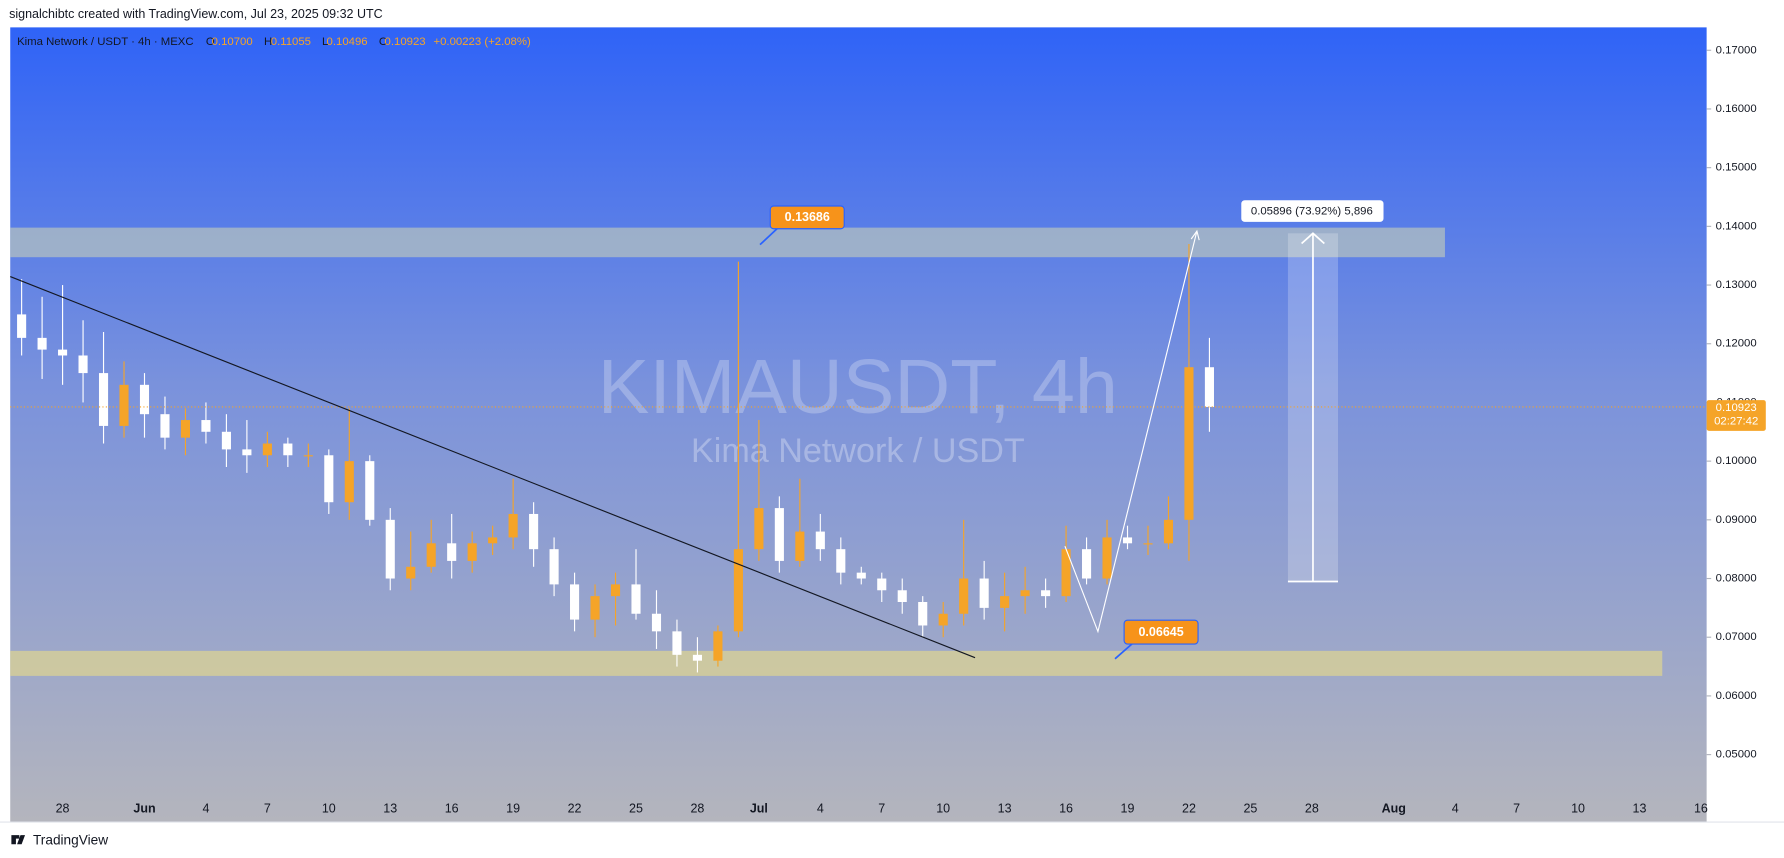  What do you see at coordinates (210, 42) in the screenshot?
I see `ohlc-label: O` at bounding box center [210, 42].